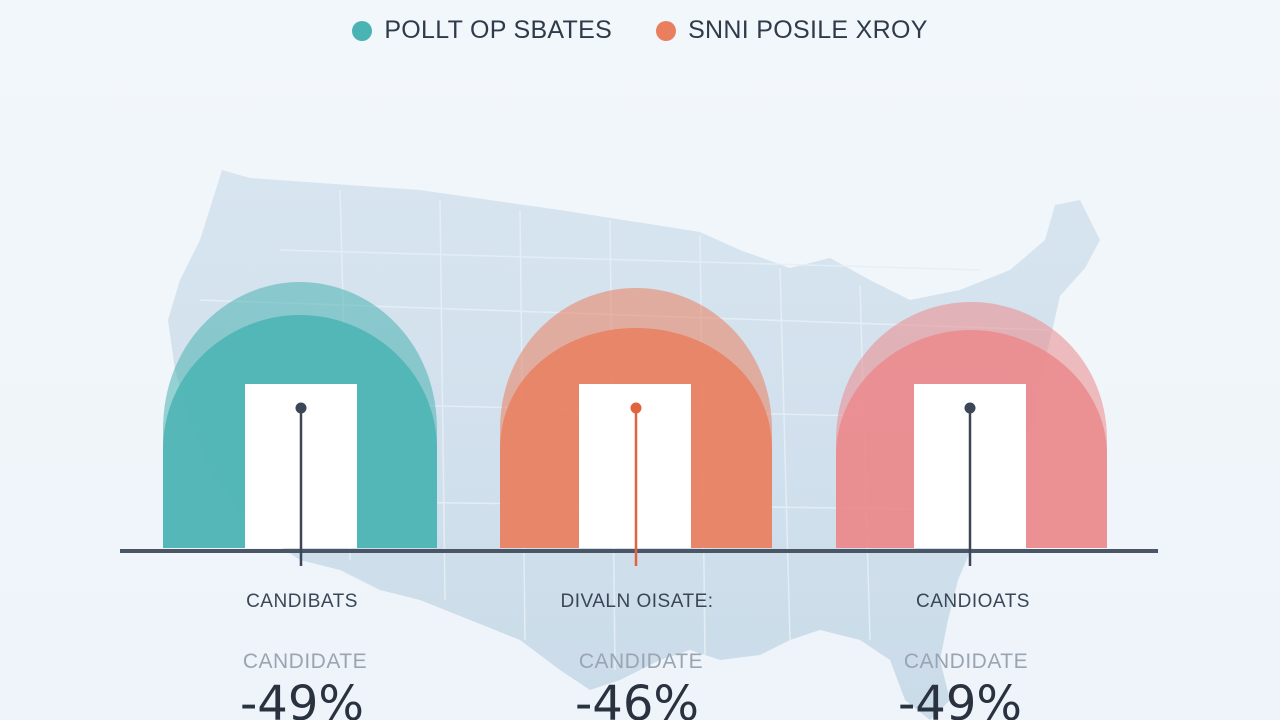 This screenshot has height=720, width=1280. I want to click on value-label-3: -49%, so click(960, 698).